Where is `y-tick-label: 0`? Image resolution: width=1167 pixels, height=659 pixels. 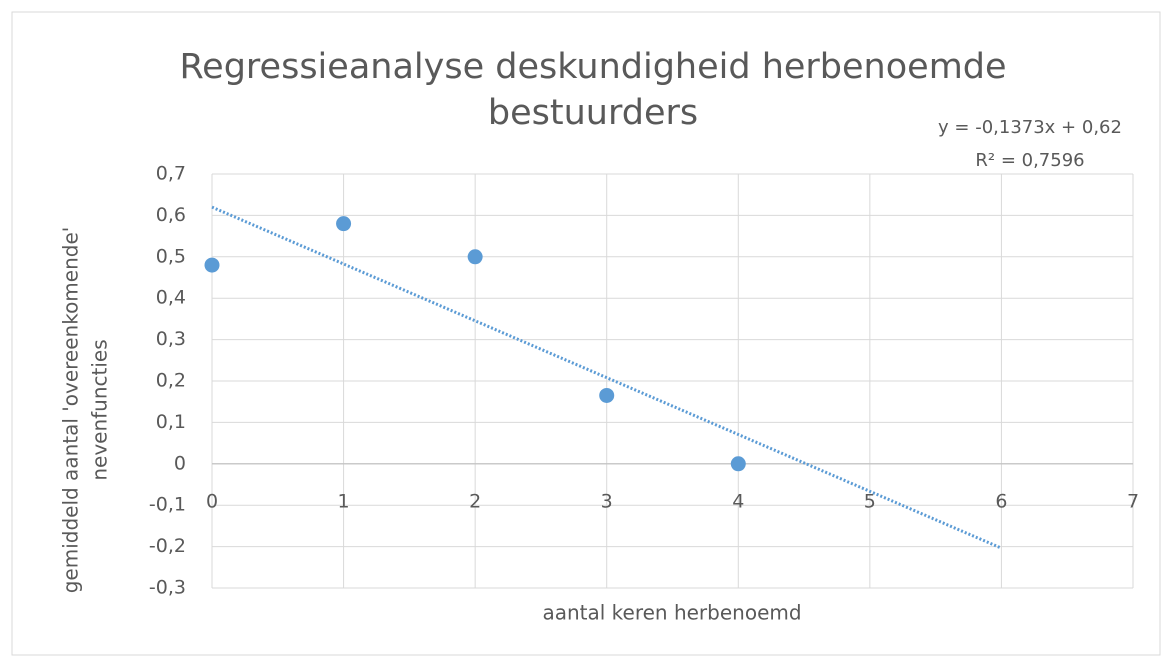 y-tick-label: 0 is located at coordinates (180, 463).